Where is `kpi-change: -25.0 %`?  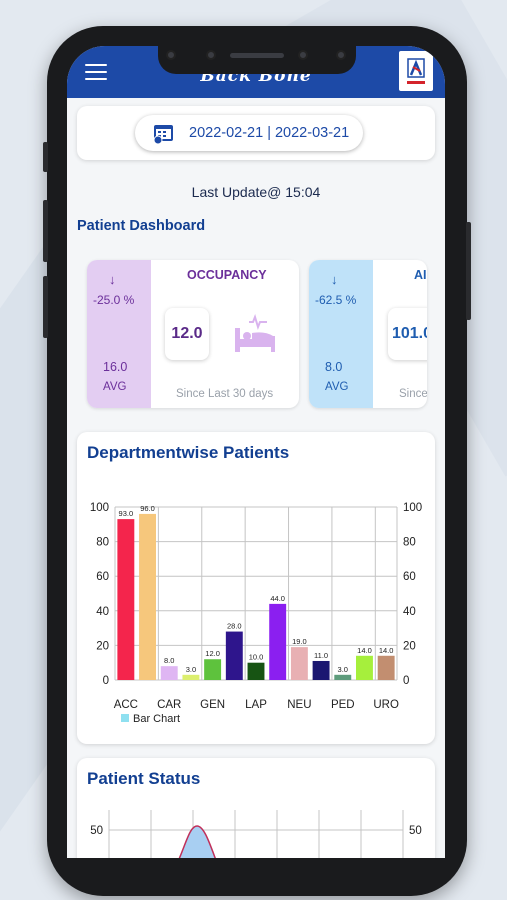 kpi-change: -25.0 % is located at coordinates (114, 300).